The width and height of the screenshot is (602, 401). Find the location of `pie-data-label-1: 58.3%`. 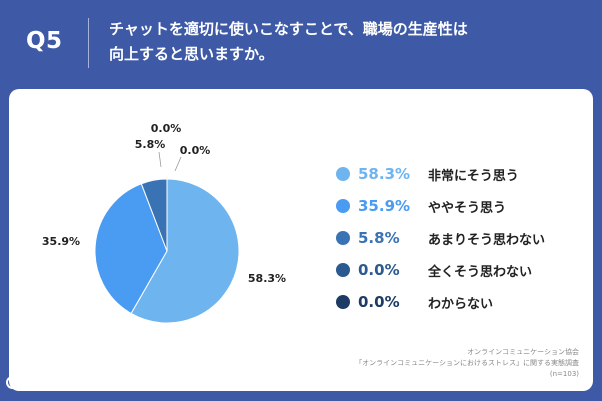

pie-data-label-1: 58.3% is located at coordinates (267, 278).